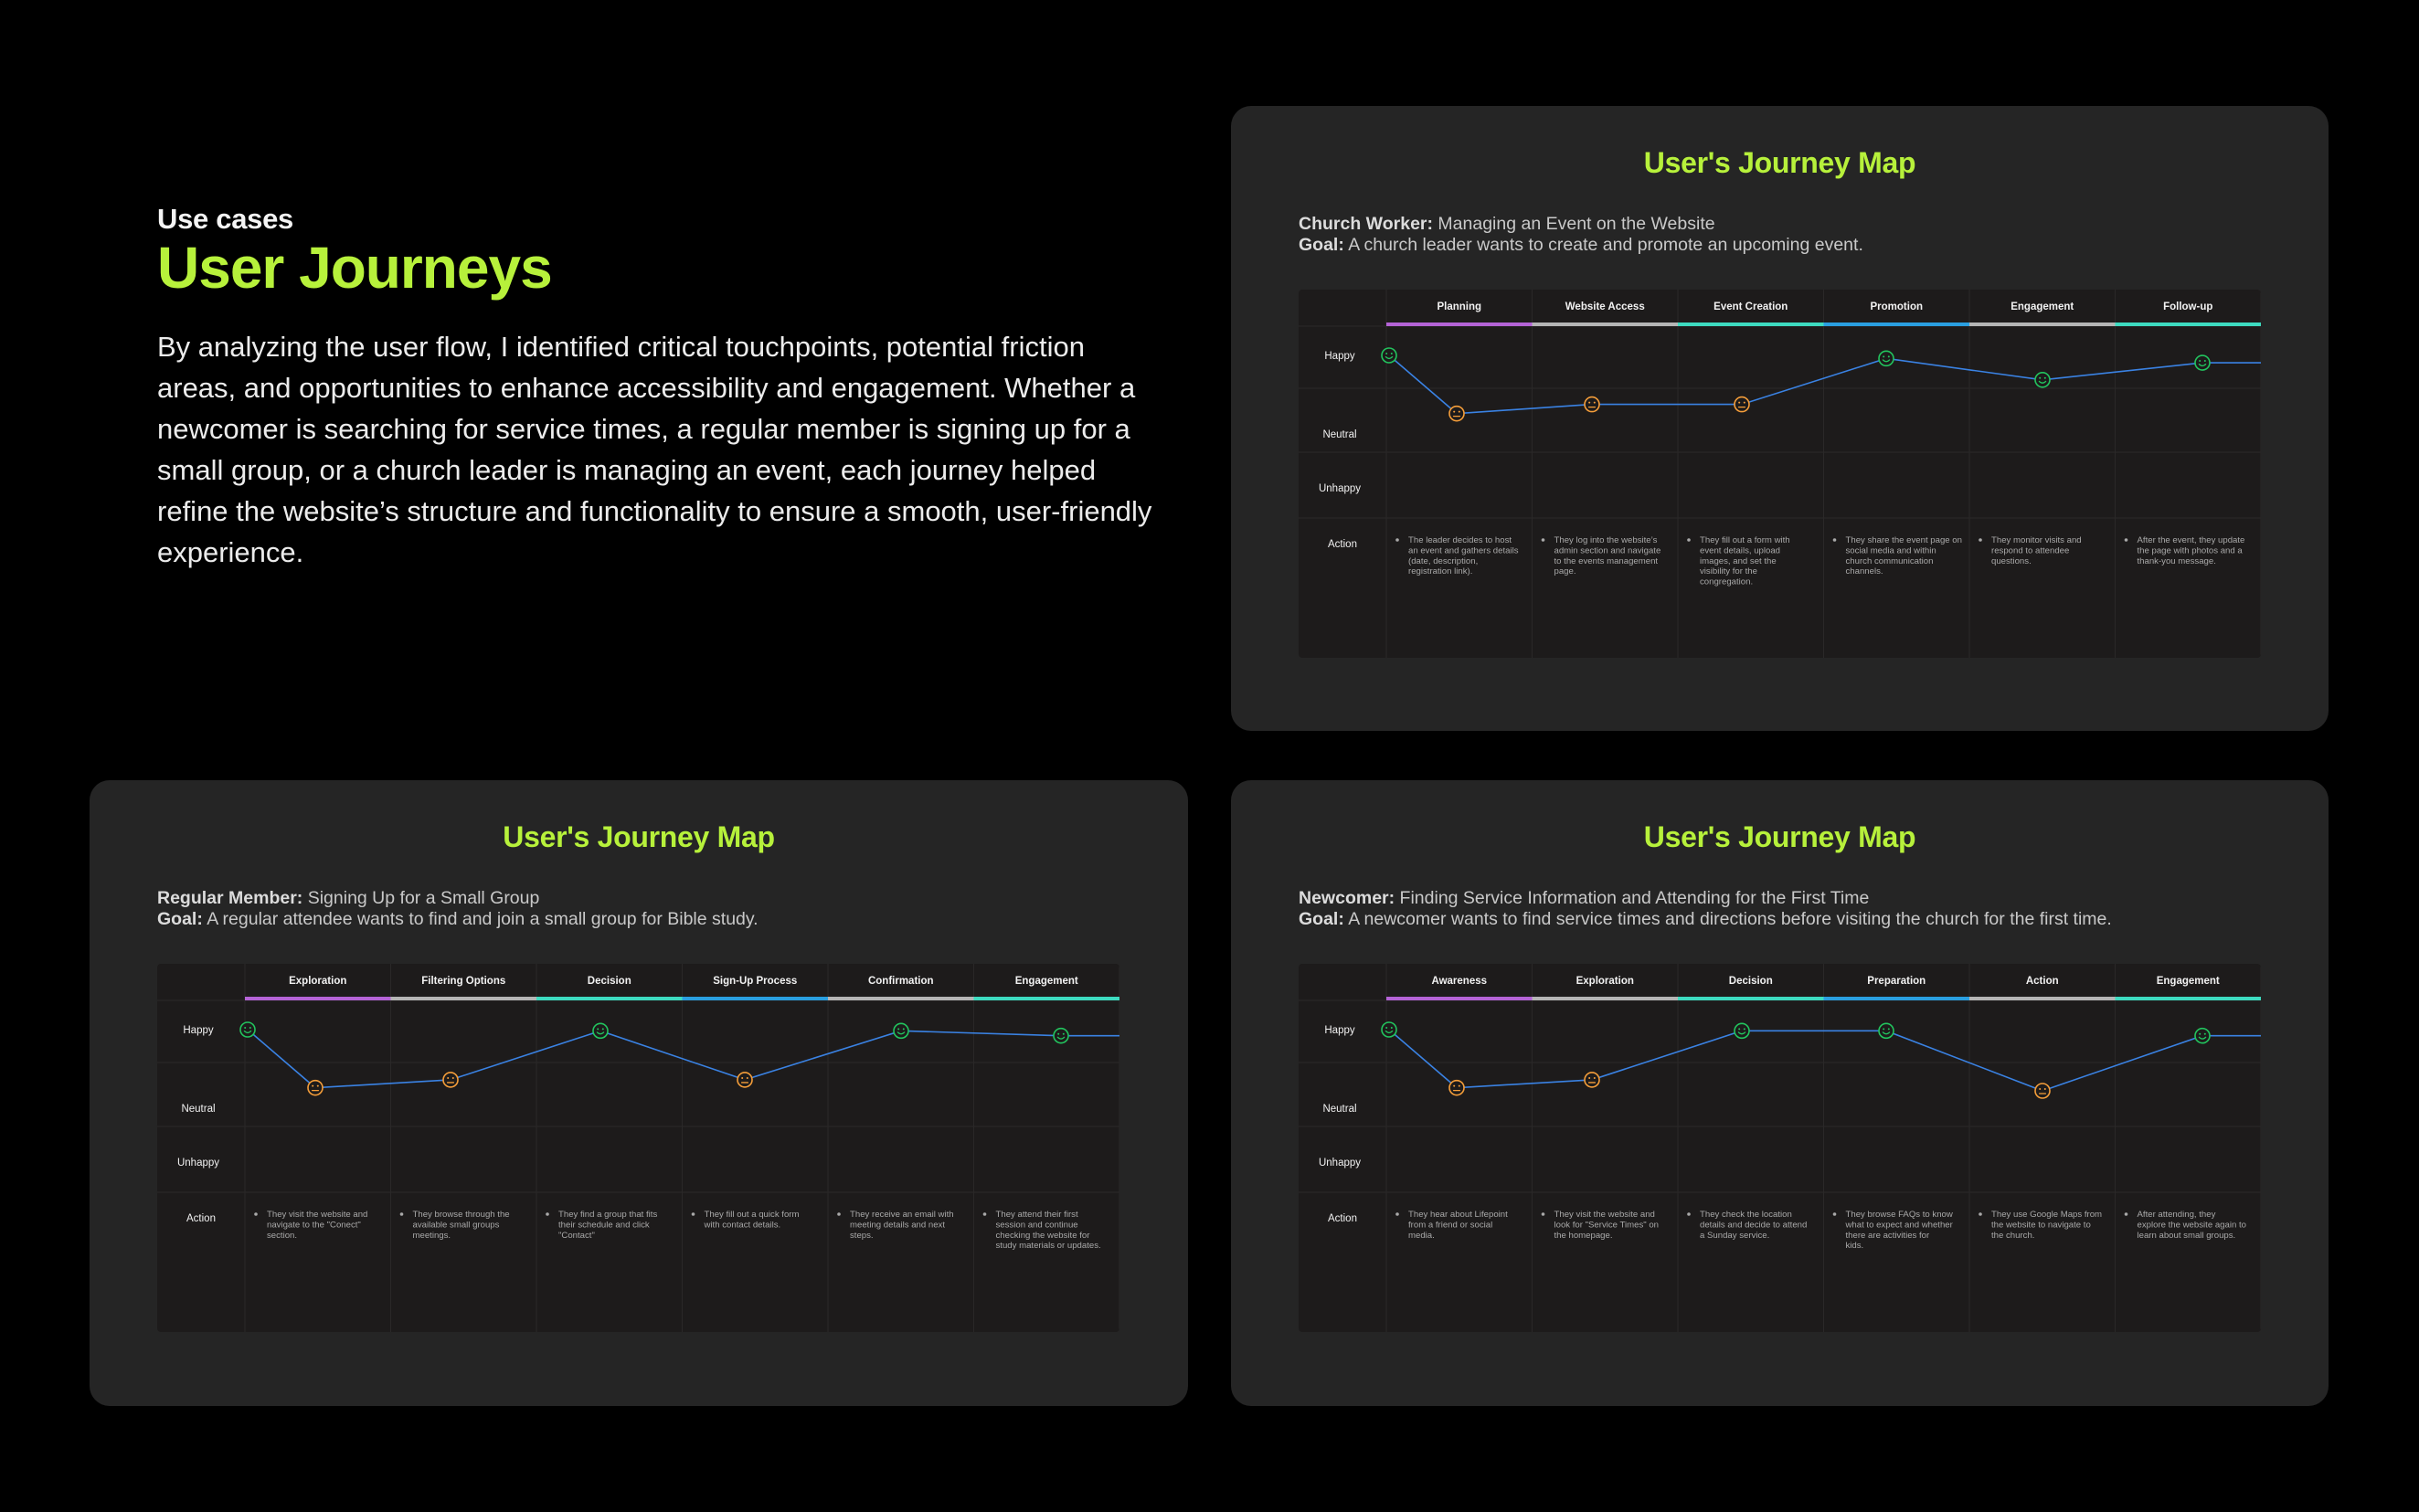 This screenshot has width=2419, height=1512. Describe the element at coordinates (2191, 540) in the screenshot. I see `action-text-line: After the event, they update` at that location.